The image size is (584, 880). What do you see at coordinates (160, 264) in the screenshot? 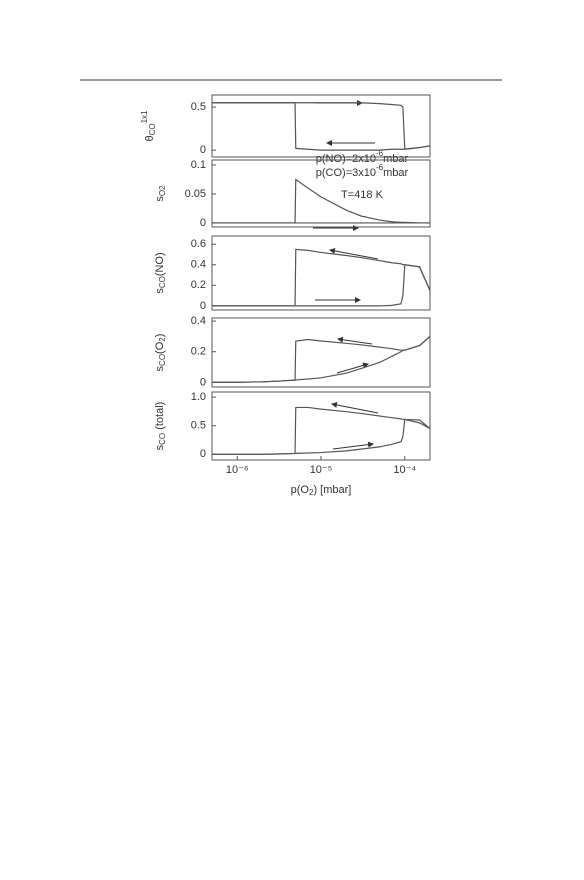
I see `label-part: (NO)` at bounding box center [160, 264].